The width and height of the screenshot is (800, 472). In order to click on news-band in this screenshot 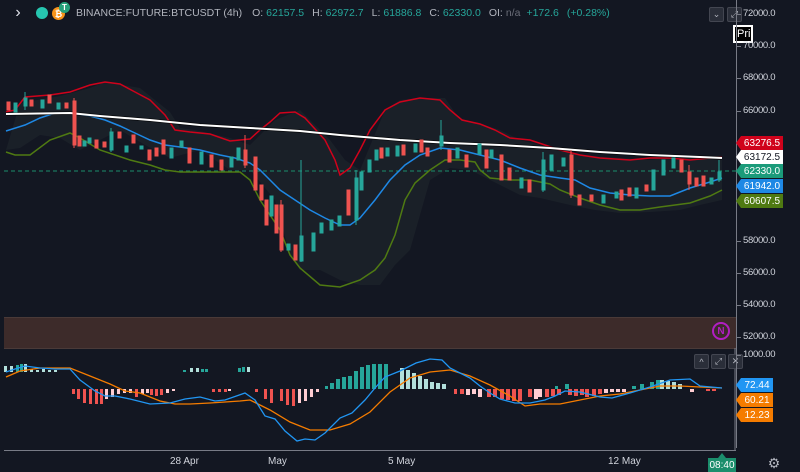, I will do `click(370, 333)`.